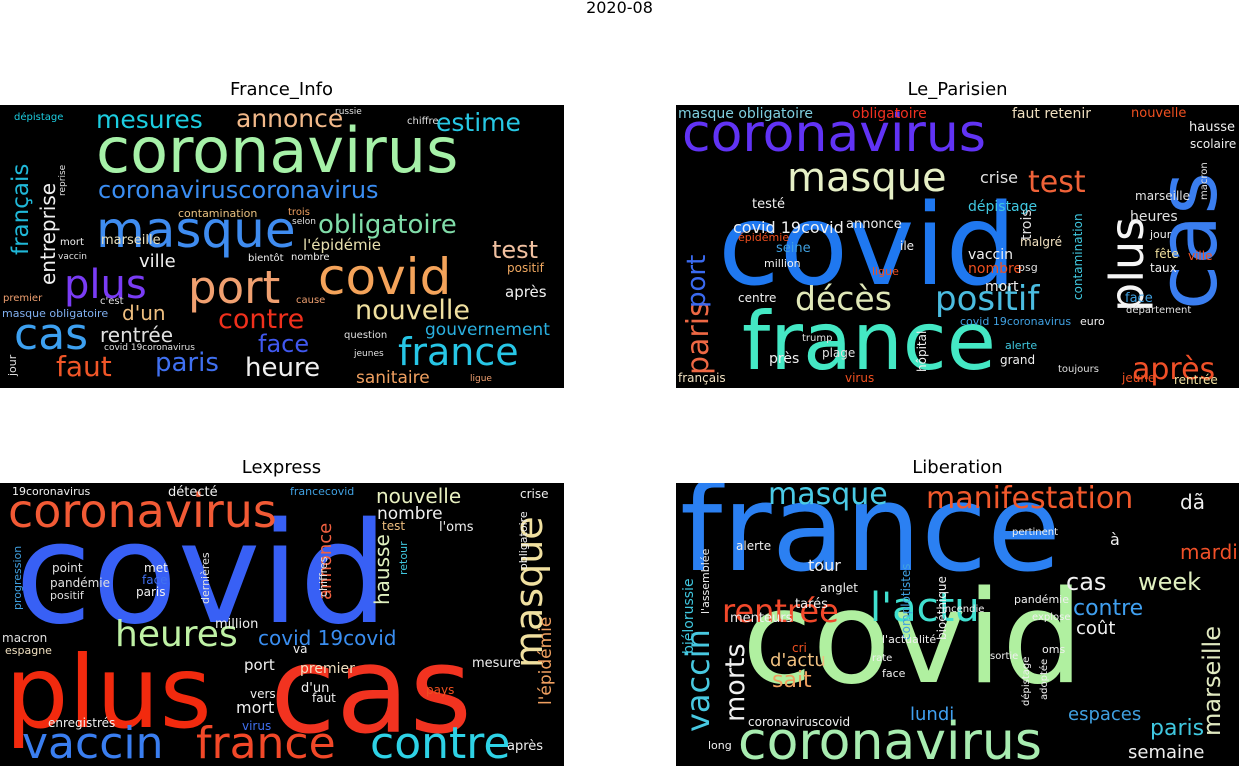  What do you see at coordinates (798, 660) in the screenshot?
I see `cloud-word: d'actu` at bounding box center [798, 660].